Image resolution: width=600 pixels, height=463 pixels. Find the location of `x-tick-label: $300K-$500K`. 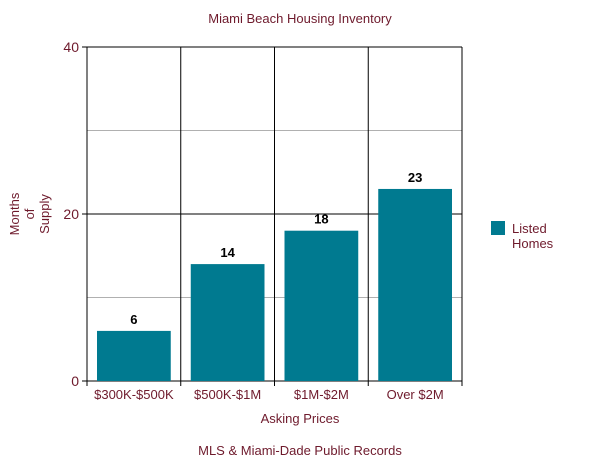

x-tick-label: $300K-$500K is located at coordinates (134, 394).